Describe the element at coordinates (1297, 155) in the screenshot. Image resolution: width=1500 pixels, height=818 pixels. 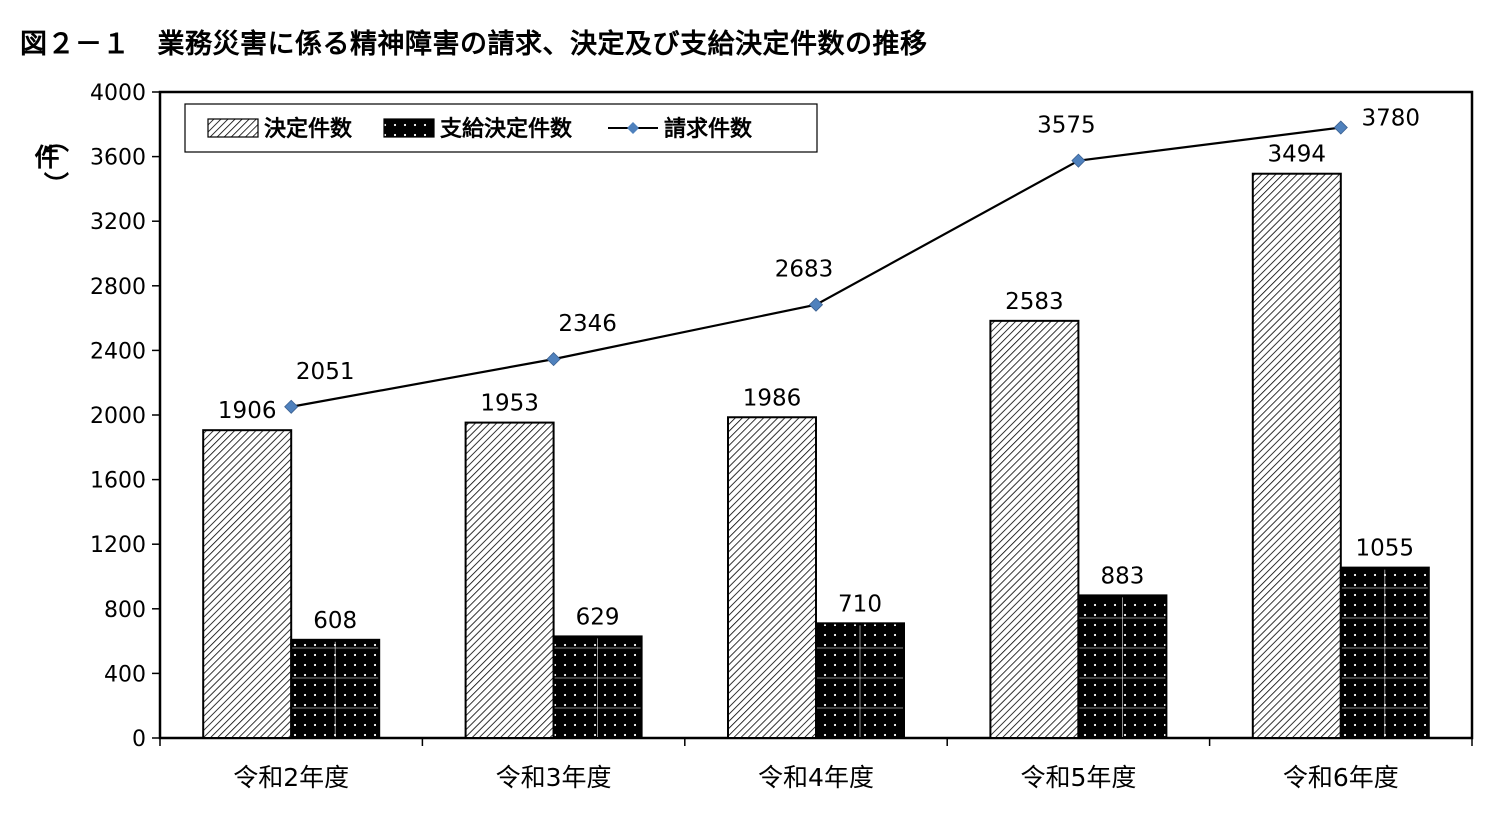
I see `data-label-決定件数-令和6年度: 3494` at that location.